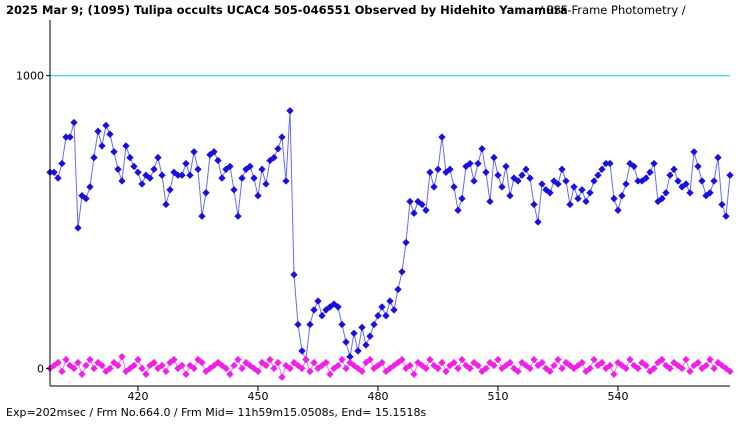  I want to click on y-tick-label: 0, so click(40, 368).